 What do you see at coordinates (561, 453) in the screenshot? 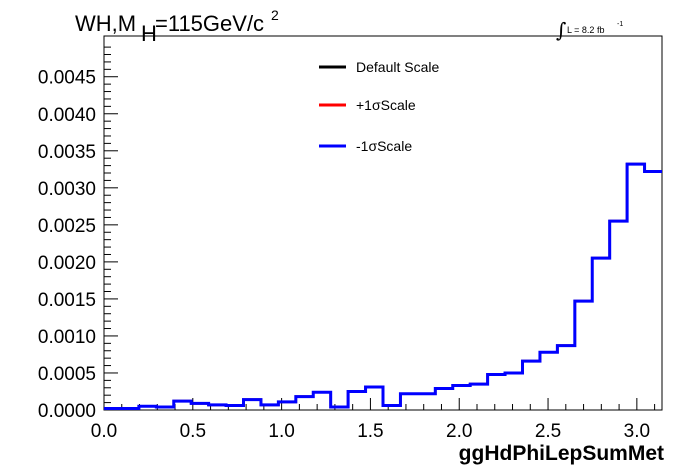
I see `x-axis-title: ggHdPhiLepSumMet` at bounding box center [561, 453].